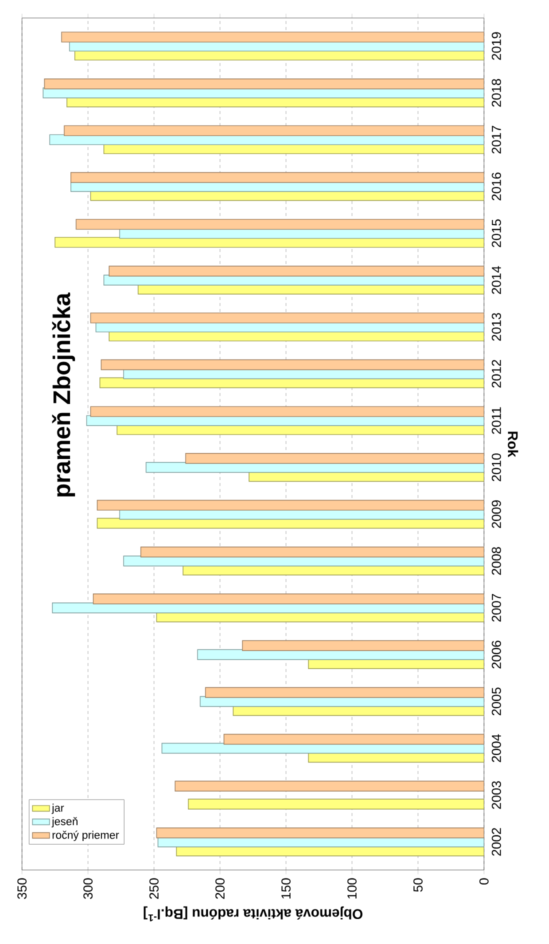 The width and height of the screenshot is (549, 944). What do you see at coordinates (496, 514) in the screenshot?
I see `y-tick-label: 2009` at bounding box center [496, 514].